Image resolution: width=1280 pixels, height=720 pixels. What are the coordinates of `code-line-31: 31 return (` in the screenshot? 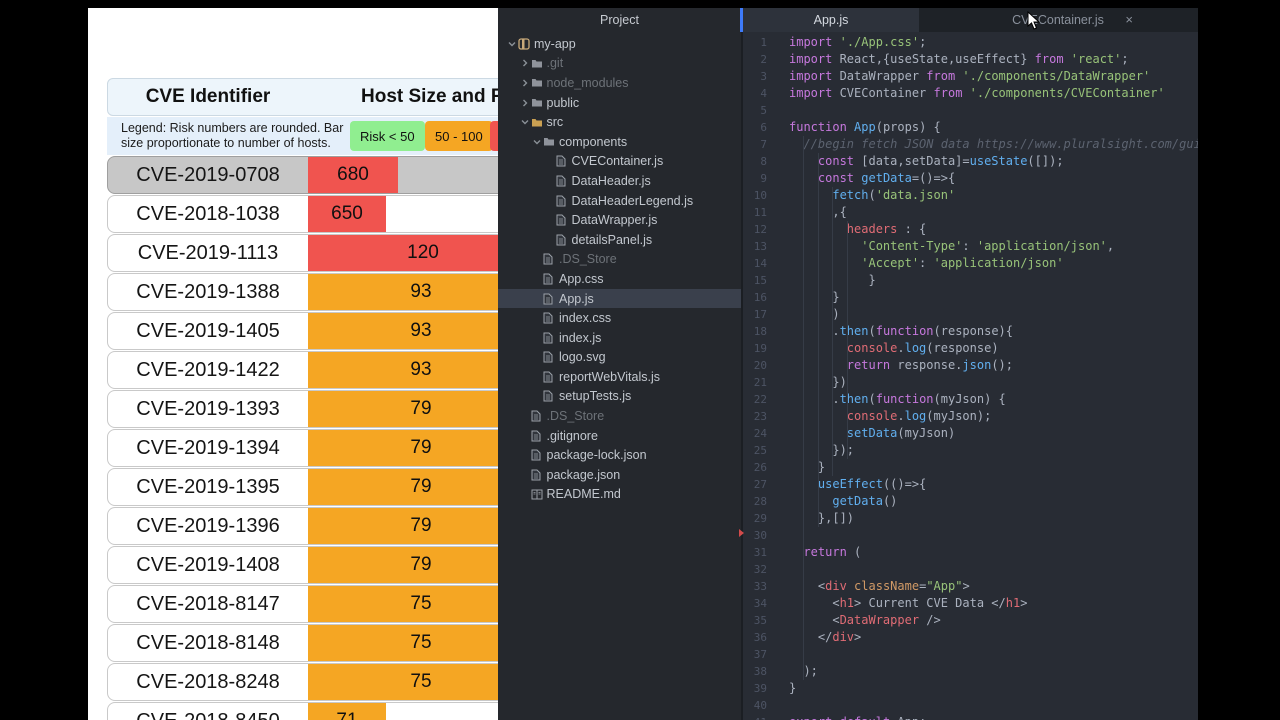 It's located at (970, 552).